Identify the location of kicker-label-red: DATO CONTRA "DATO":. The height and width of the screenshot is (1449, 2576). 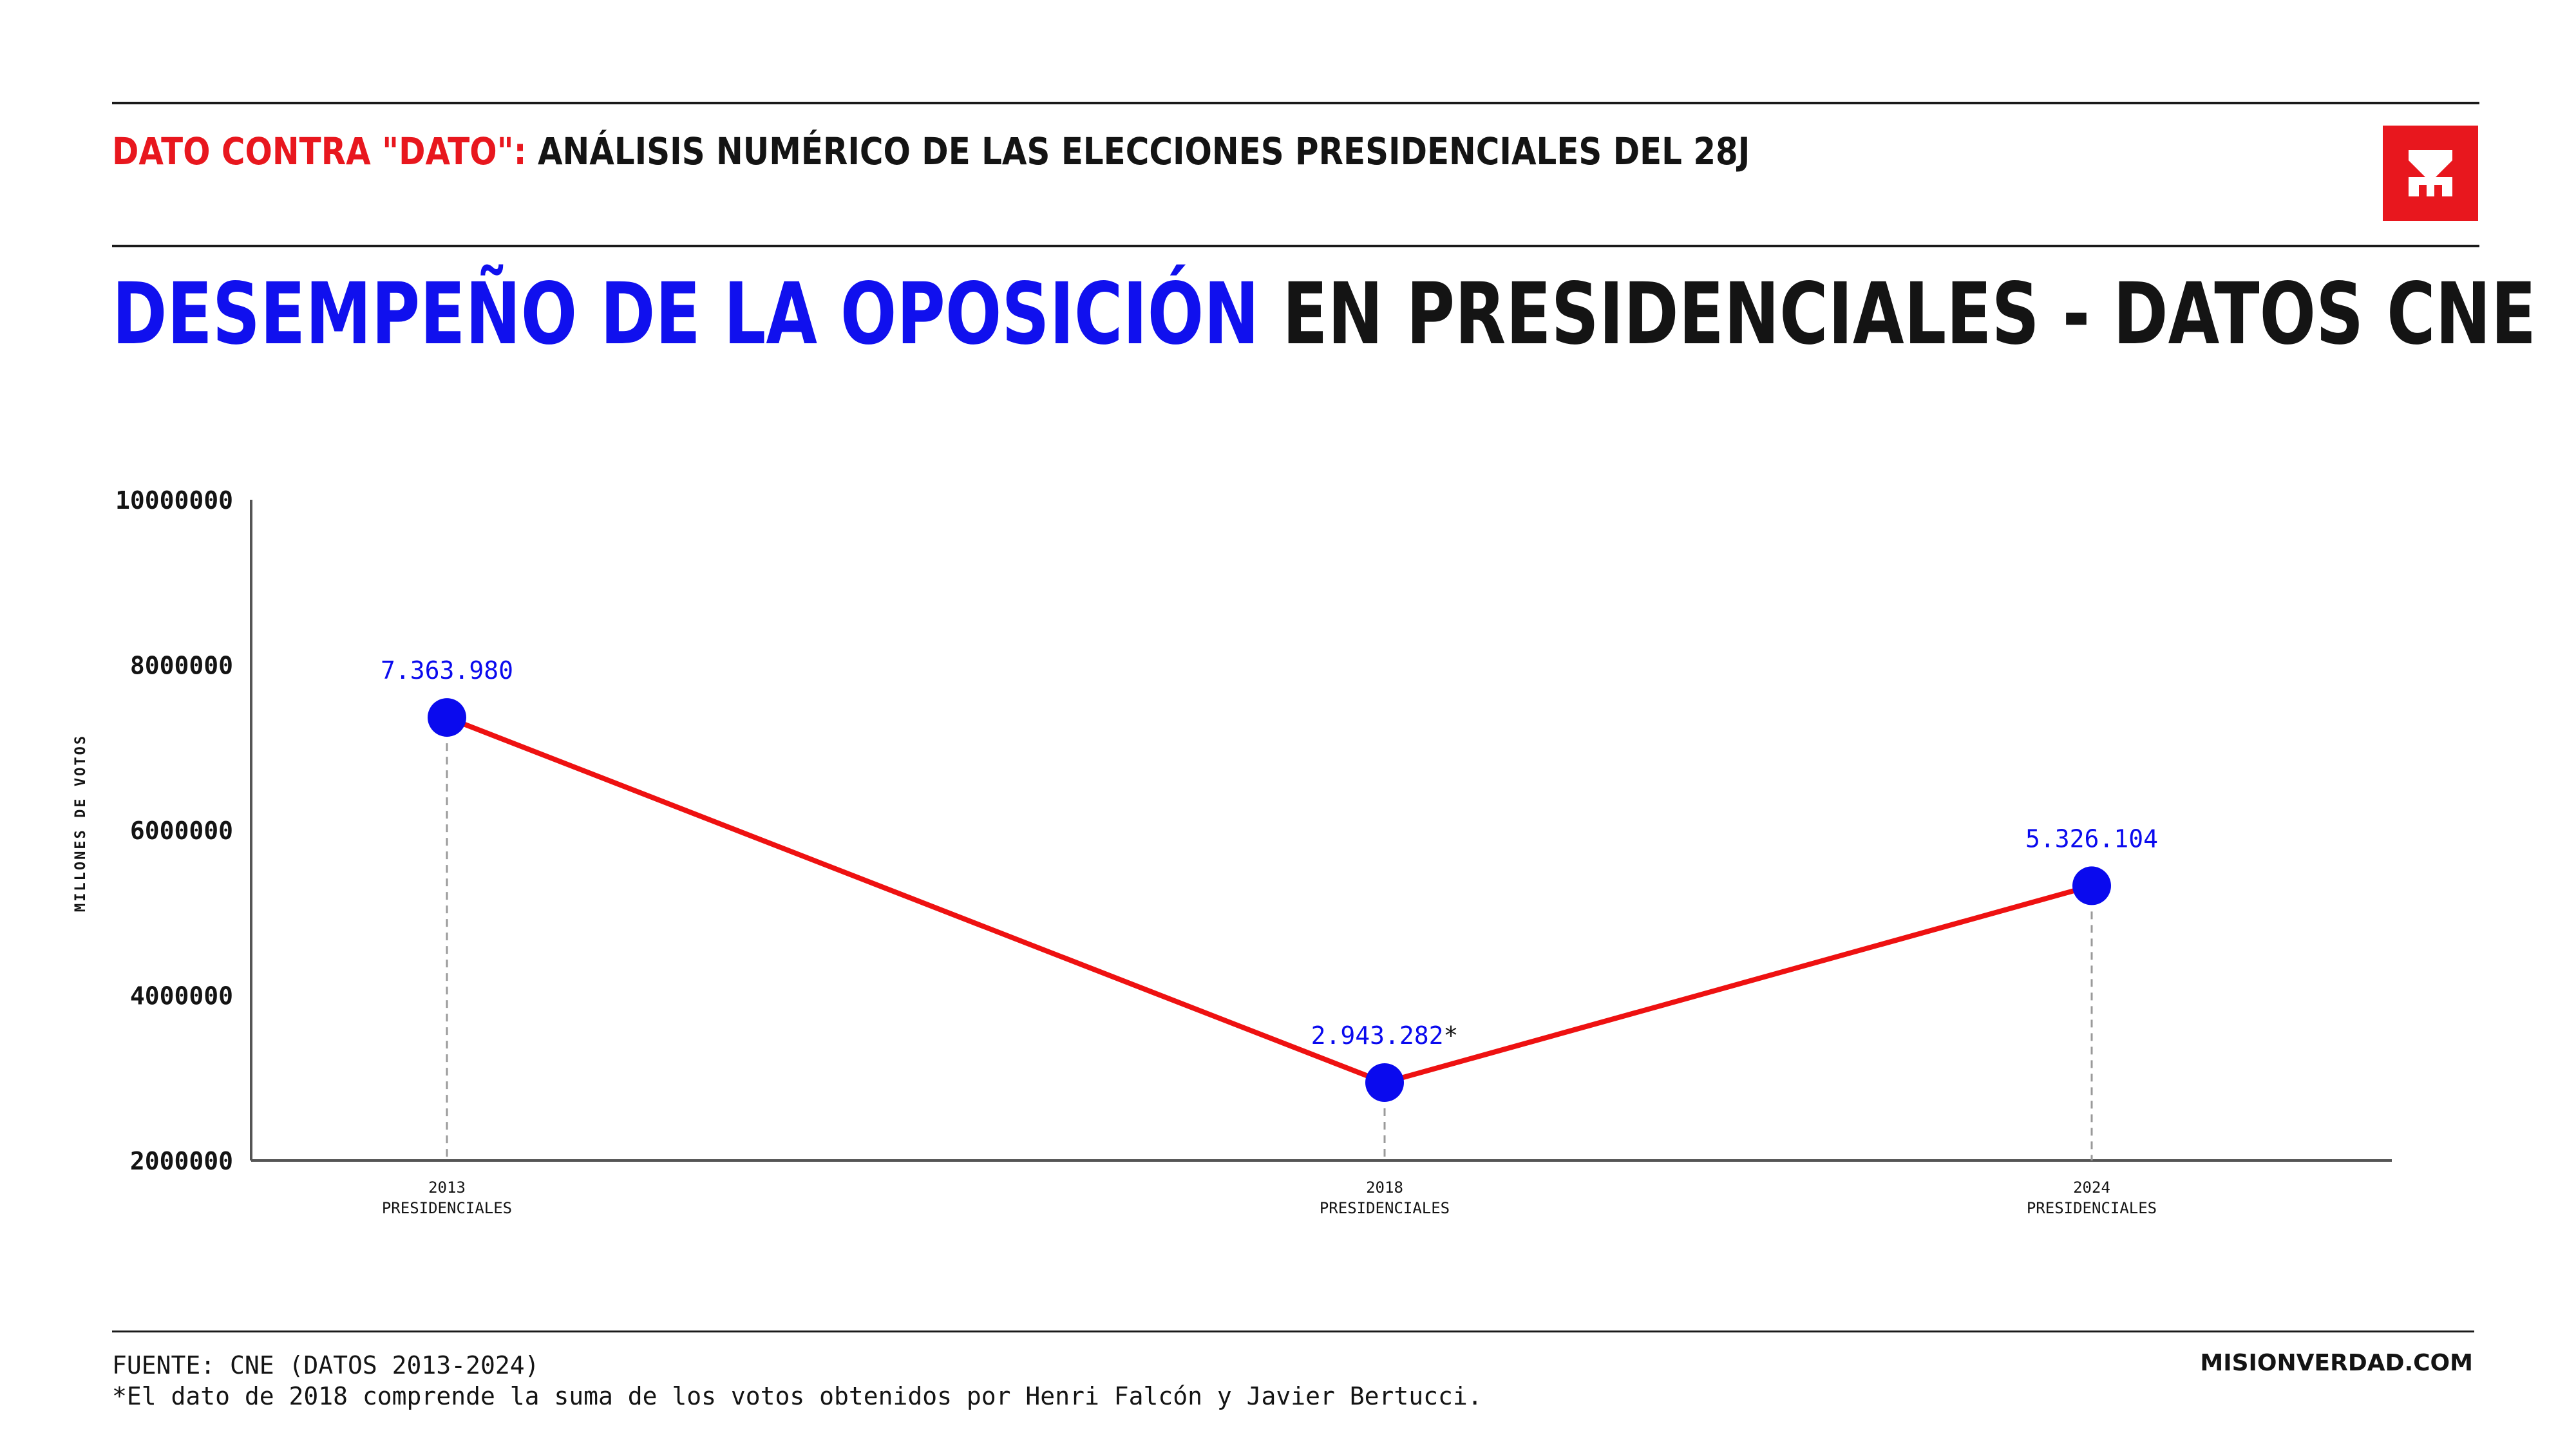
(319, 151).